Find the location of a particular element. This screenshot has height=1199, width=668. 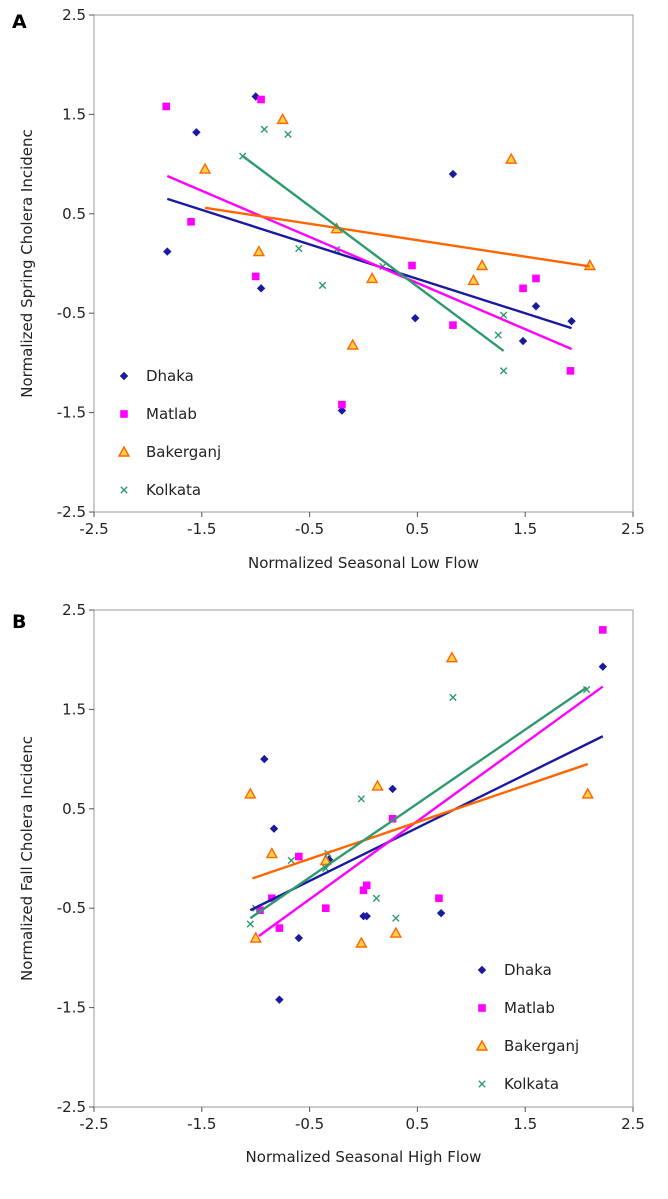

y-axis-label: Normalized Spring Cholera Incidenc is located at coordinates (27, 263).